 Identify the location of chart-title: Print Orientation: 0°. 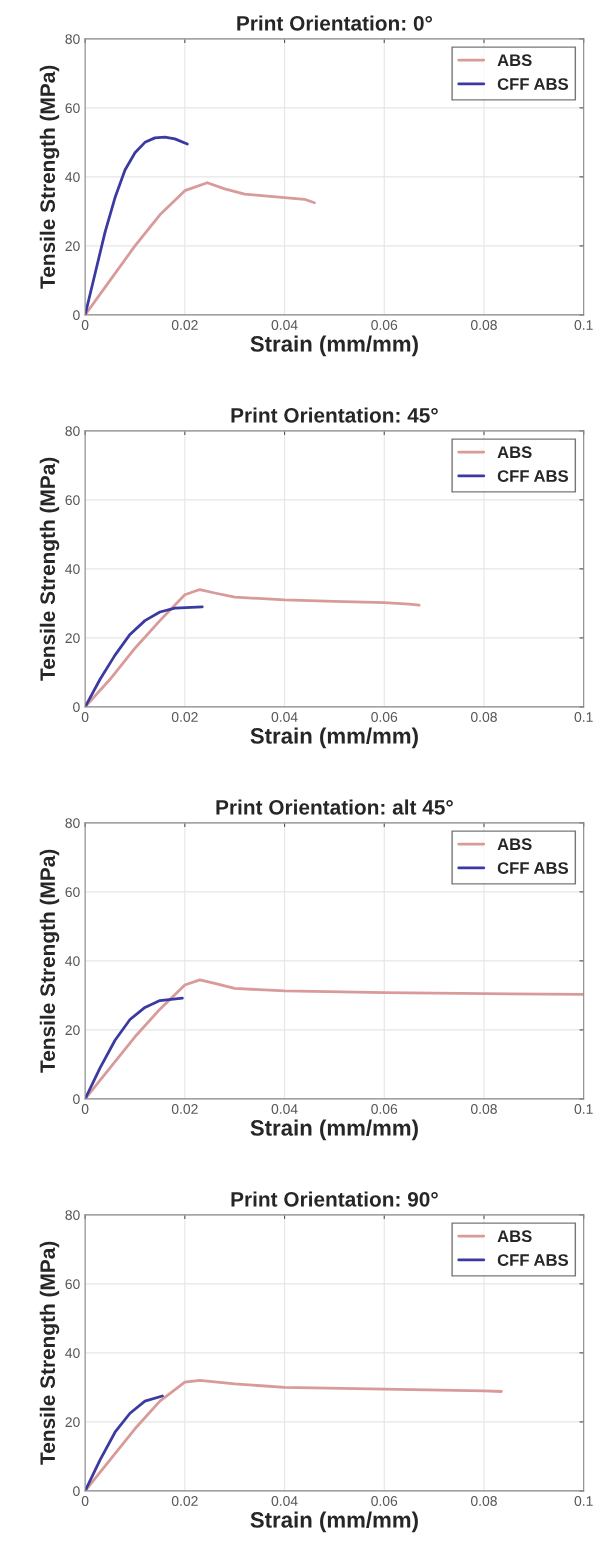
(335, 23).